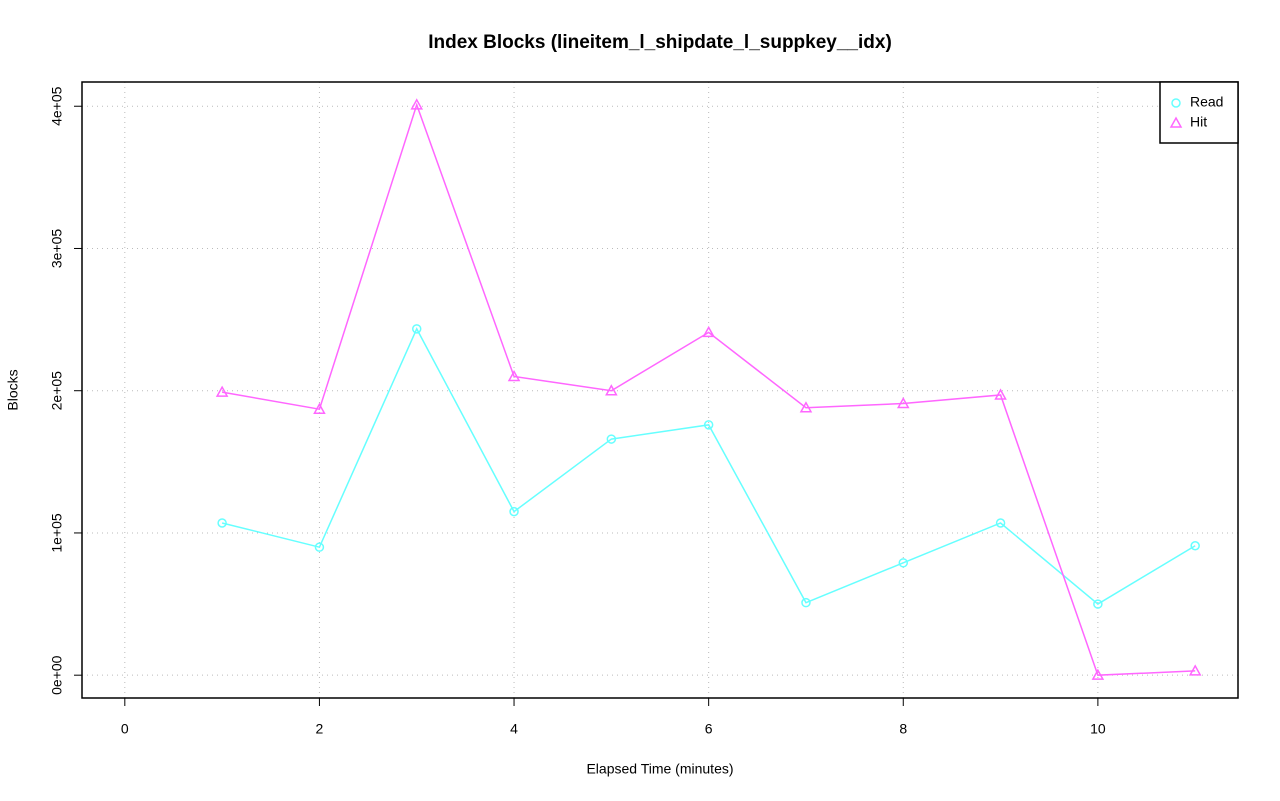 The width and height of the screenshot is (1280, 801). I want to click on x-tick-label: 4, so click(514, 729).